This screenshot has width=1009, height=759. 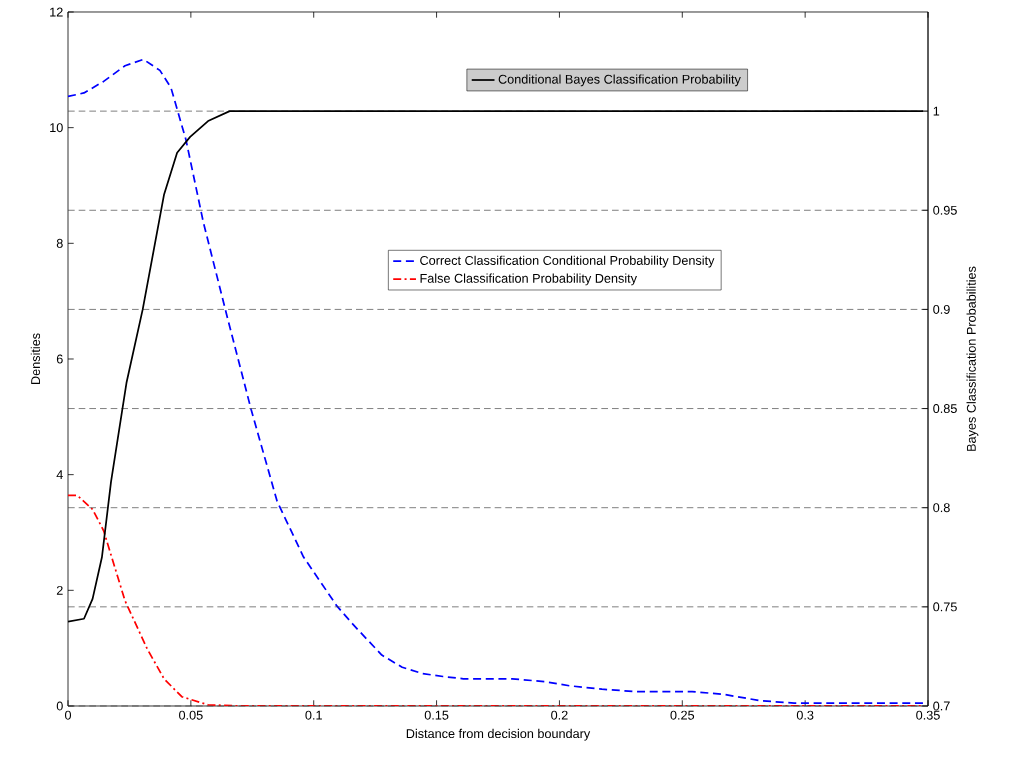 What do you see at coordinates (56, 128) in the screenshot?
I see `y-tick-label: 10` at bounding box center [56, 128].